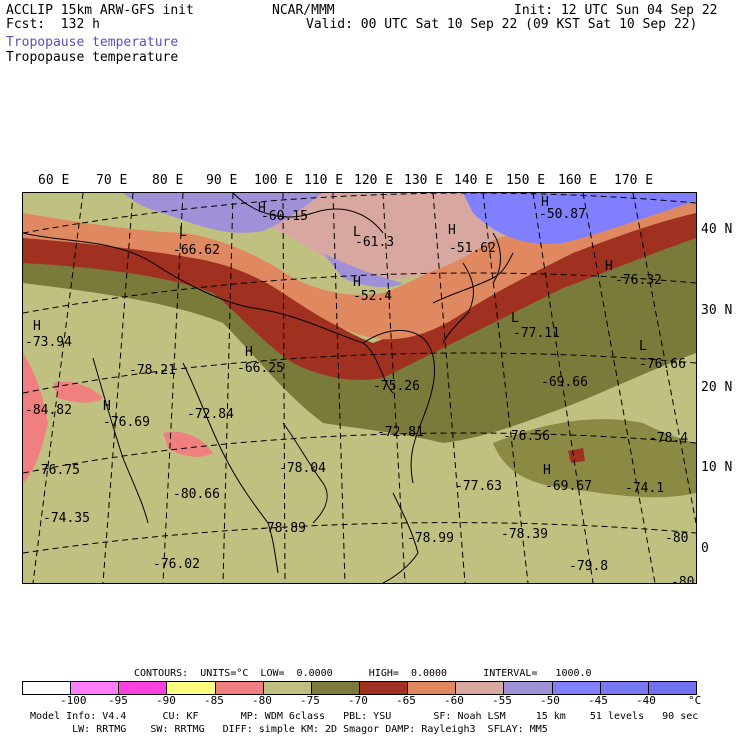 The width and height of the screenshot is (740, 740). What do you see at coordinates (524, 534) in the screenshot?
I see `map-value-label: -78.39` at bounding box center [524, 534].